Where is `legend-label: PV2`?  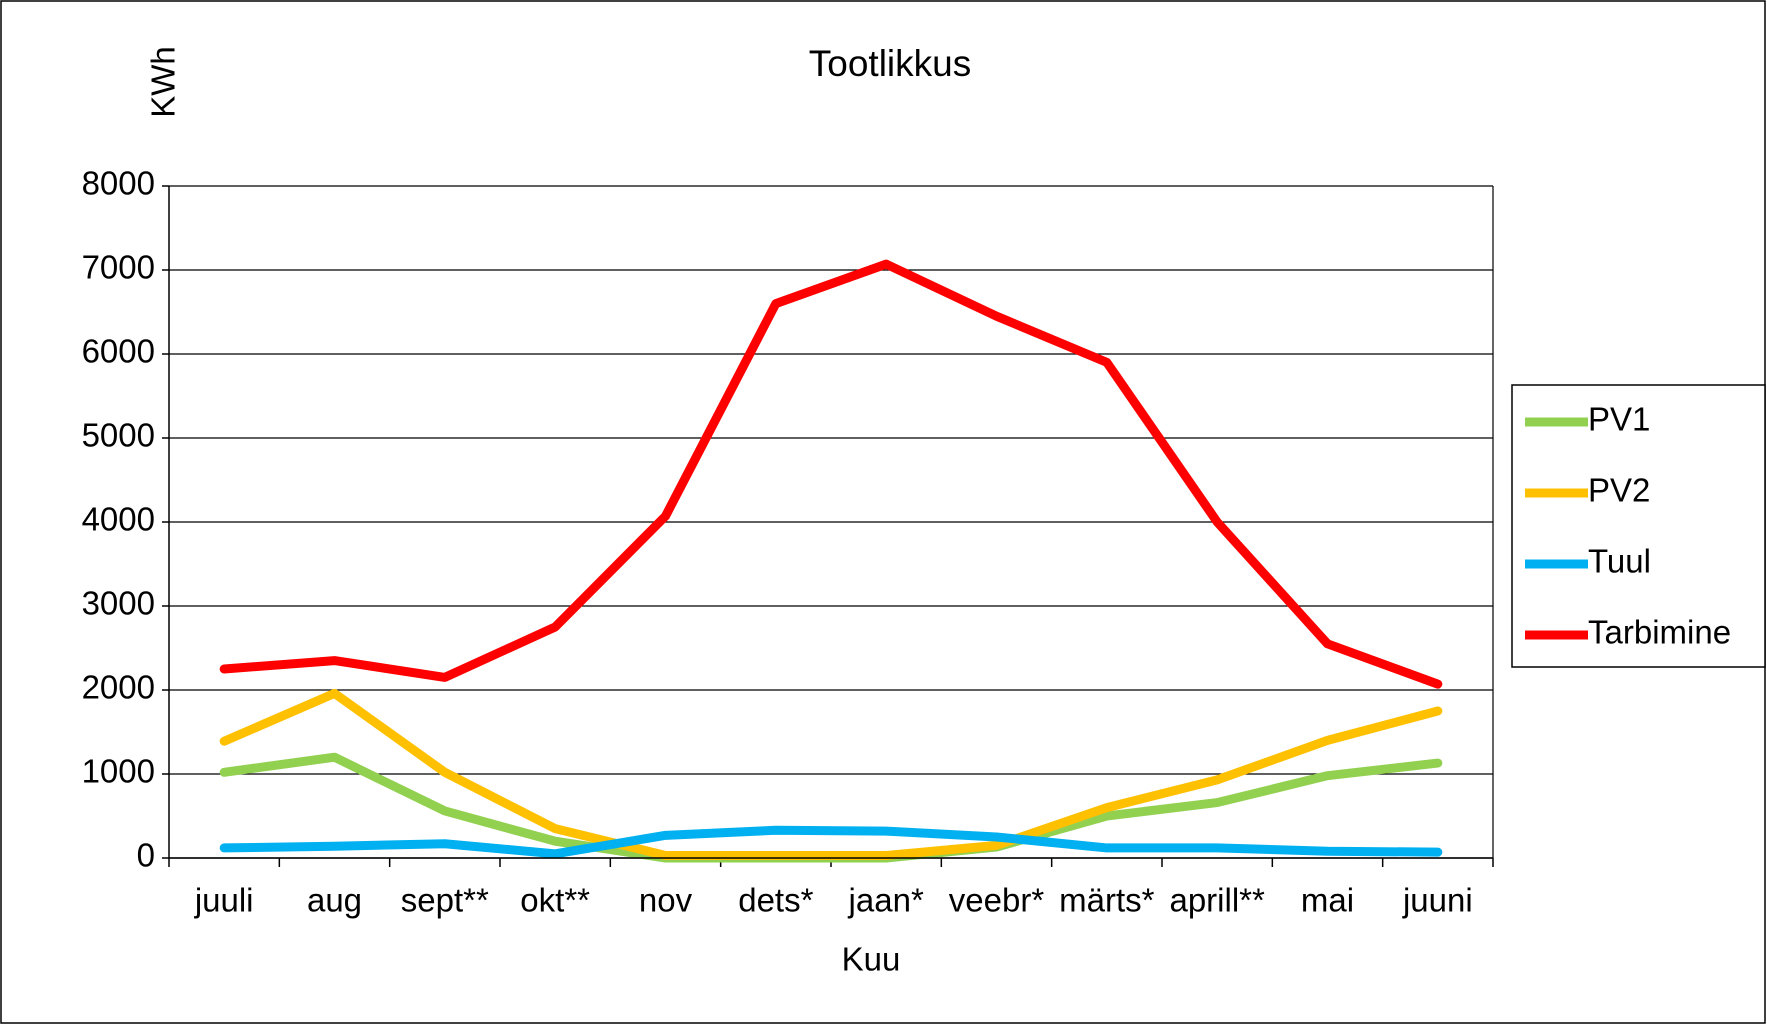 legend-label: PV2 is located at coordinates (1619, 490).